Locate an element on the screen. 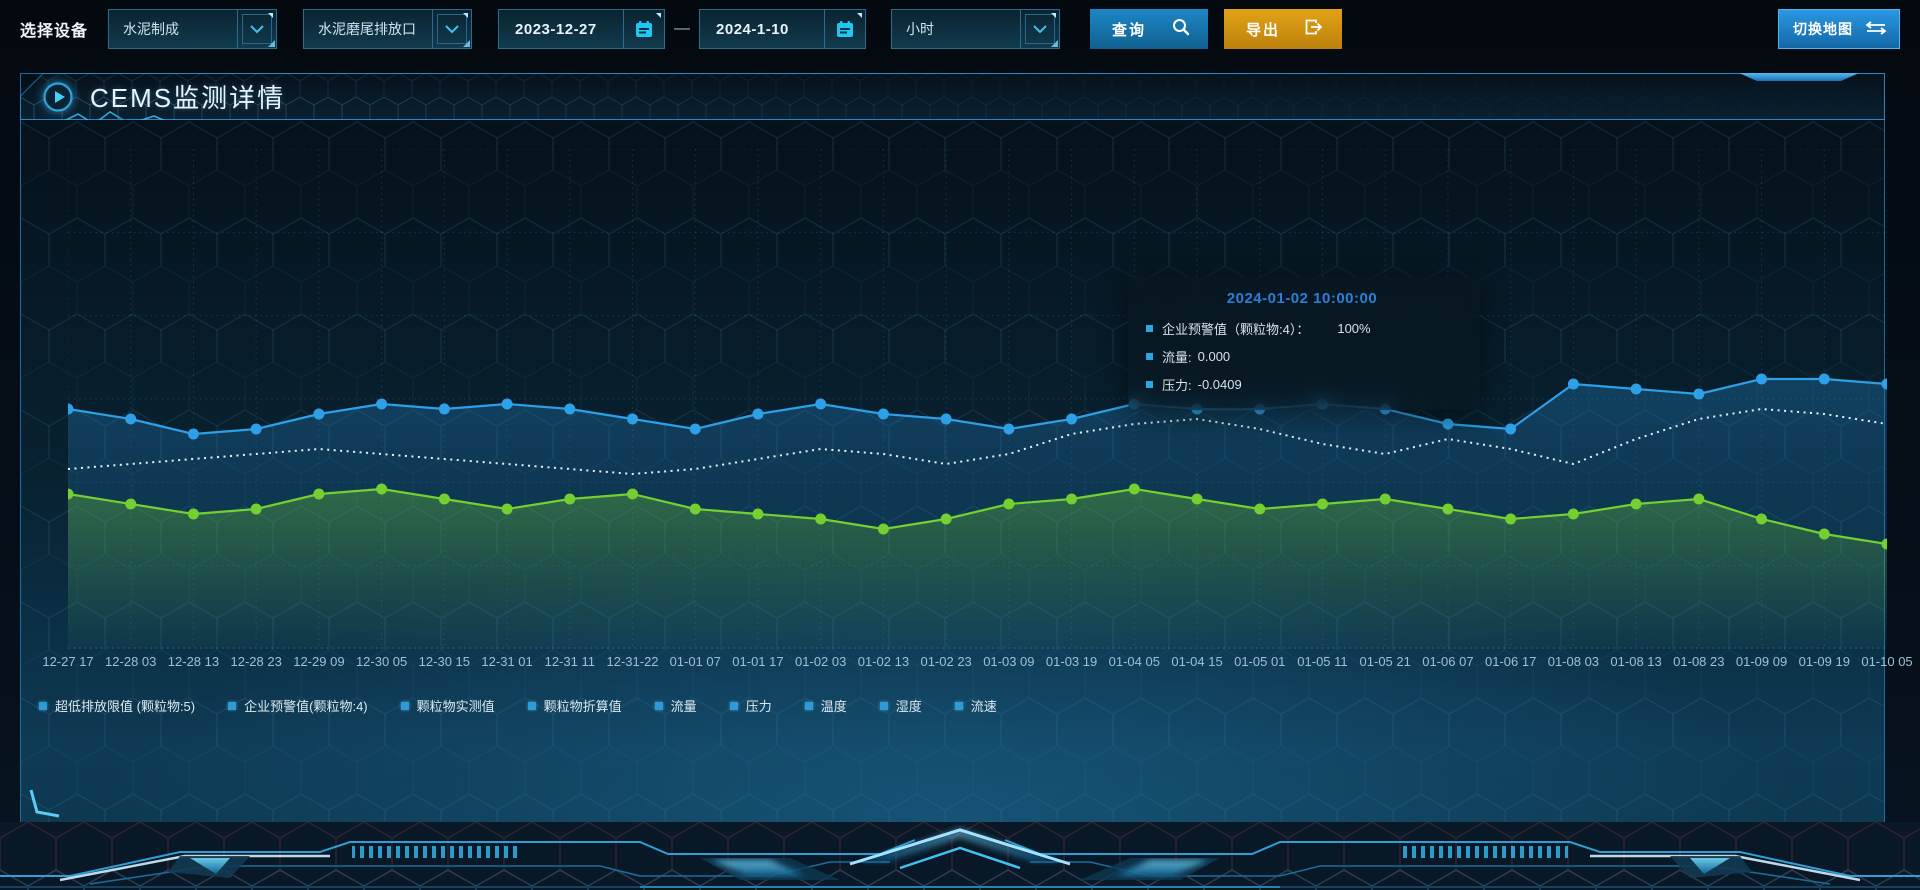  interval-select: 小时 is located at coordinates (976, 29).